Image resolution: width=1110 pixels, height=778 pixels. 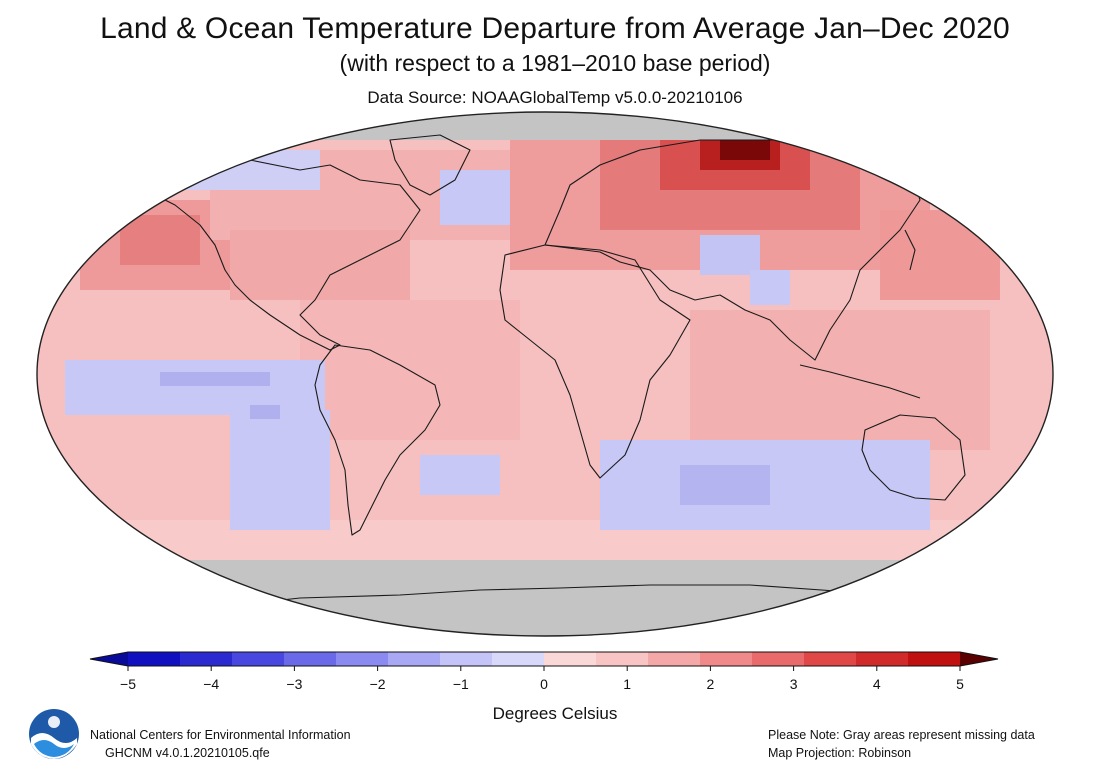 What do you see at coordinates (211, 684) in the screenshot?
I see `colorbar-tick-label: −4` at bounding box center [211, 684].